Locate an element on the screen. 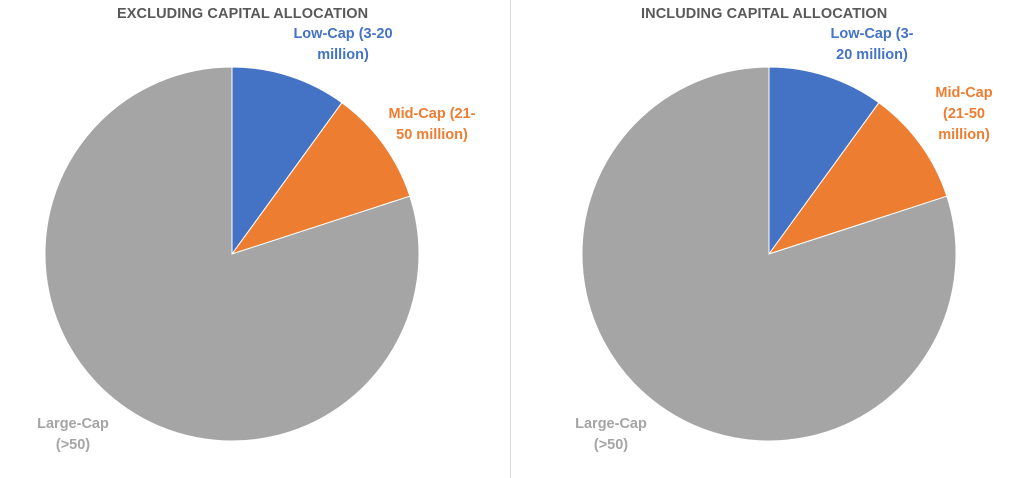 The height and width of the screenshot is (478, 1026). label-line: Low-Cap (3- is located at coordinates (872, 34).